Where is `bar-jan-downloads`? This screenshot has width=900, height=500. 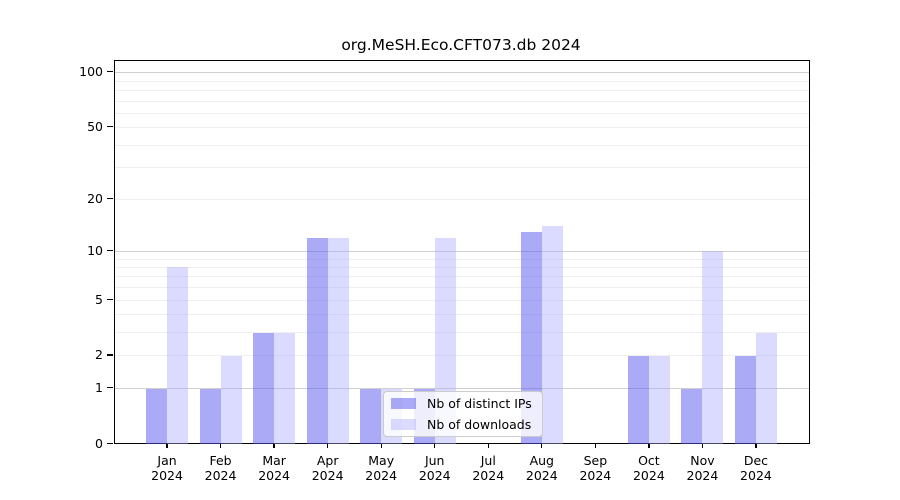
bar-jan-downloads is located at coordinates (178, 356).